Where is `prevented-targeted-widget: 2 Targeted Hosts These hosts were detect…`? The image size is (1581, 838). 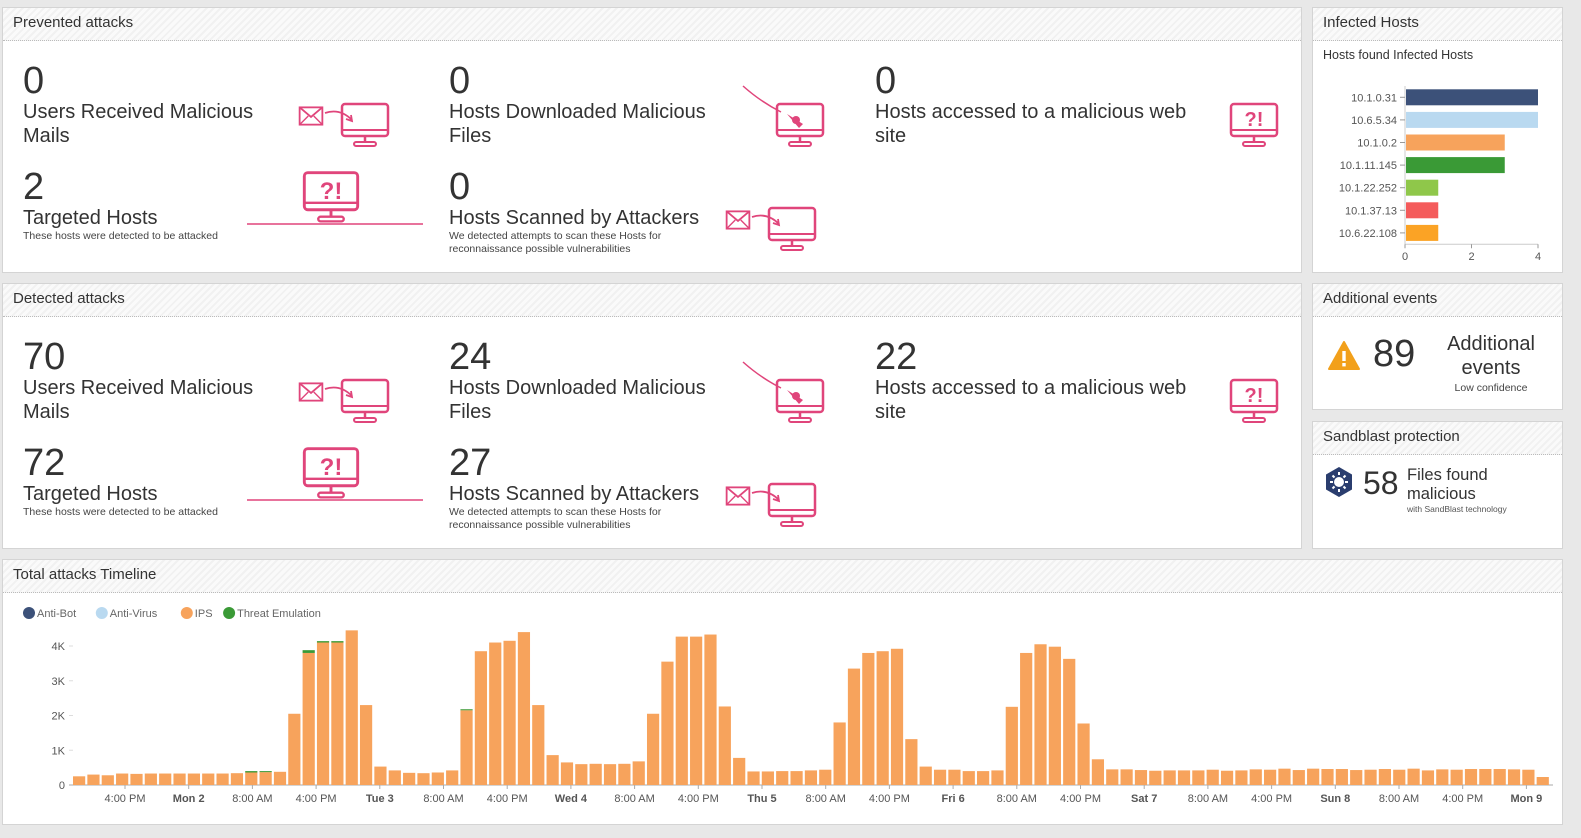 prevented-targeted-widget: 2 Targeted Hosts These hosts were detect… is located at coordinates (148, 205).